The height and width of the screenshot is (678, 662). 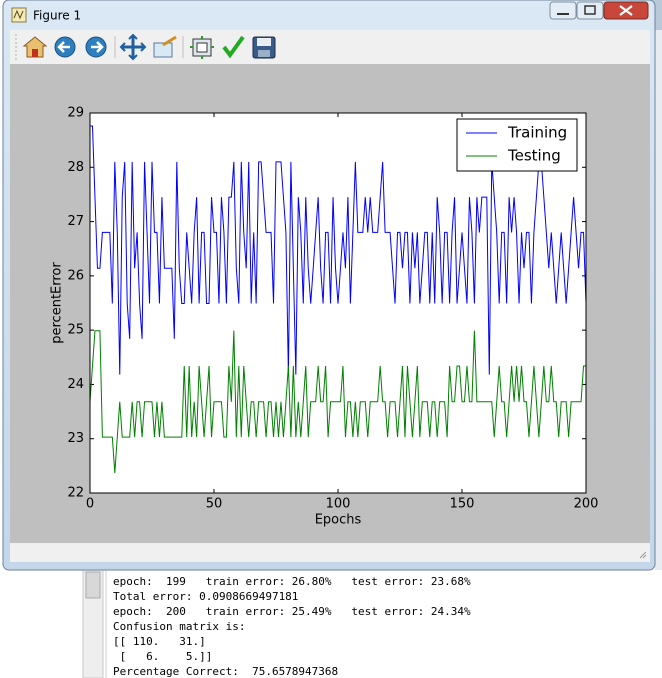 What do you see at coordinates (75, 167) in the screenshot?
I see `y-tick-label: 28` at bounding box center [75, 167].